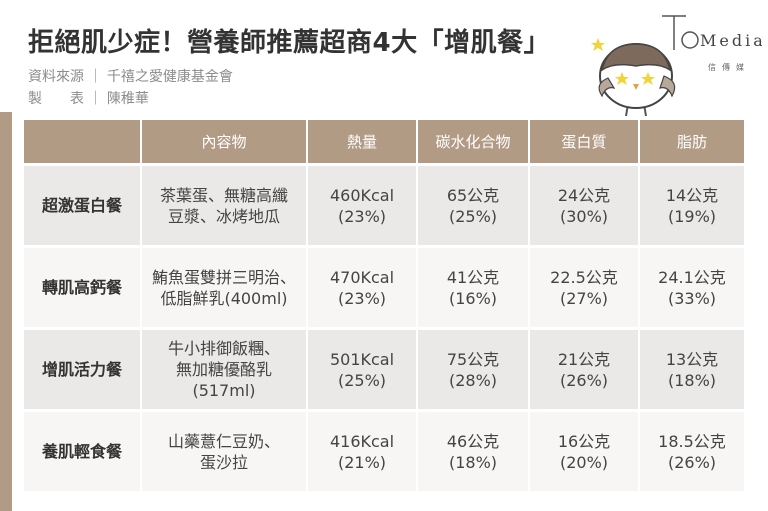  Describe the element at coordinates (223, 216) in the screenshot. I see `content-line: 豆漿、冰烤地瓜` at that location.